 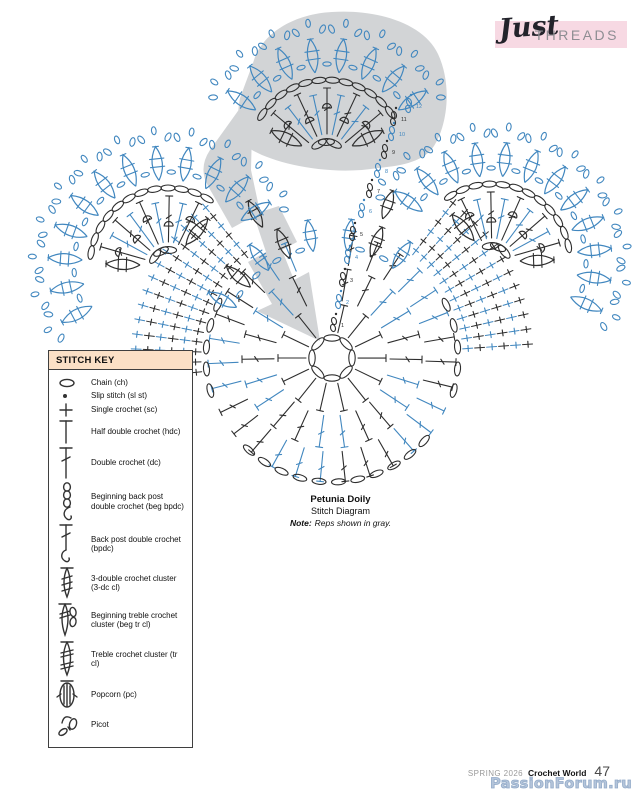 I want to click on svg-text: 9, so click(x=393, y=153).